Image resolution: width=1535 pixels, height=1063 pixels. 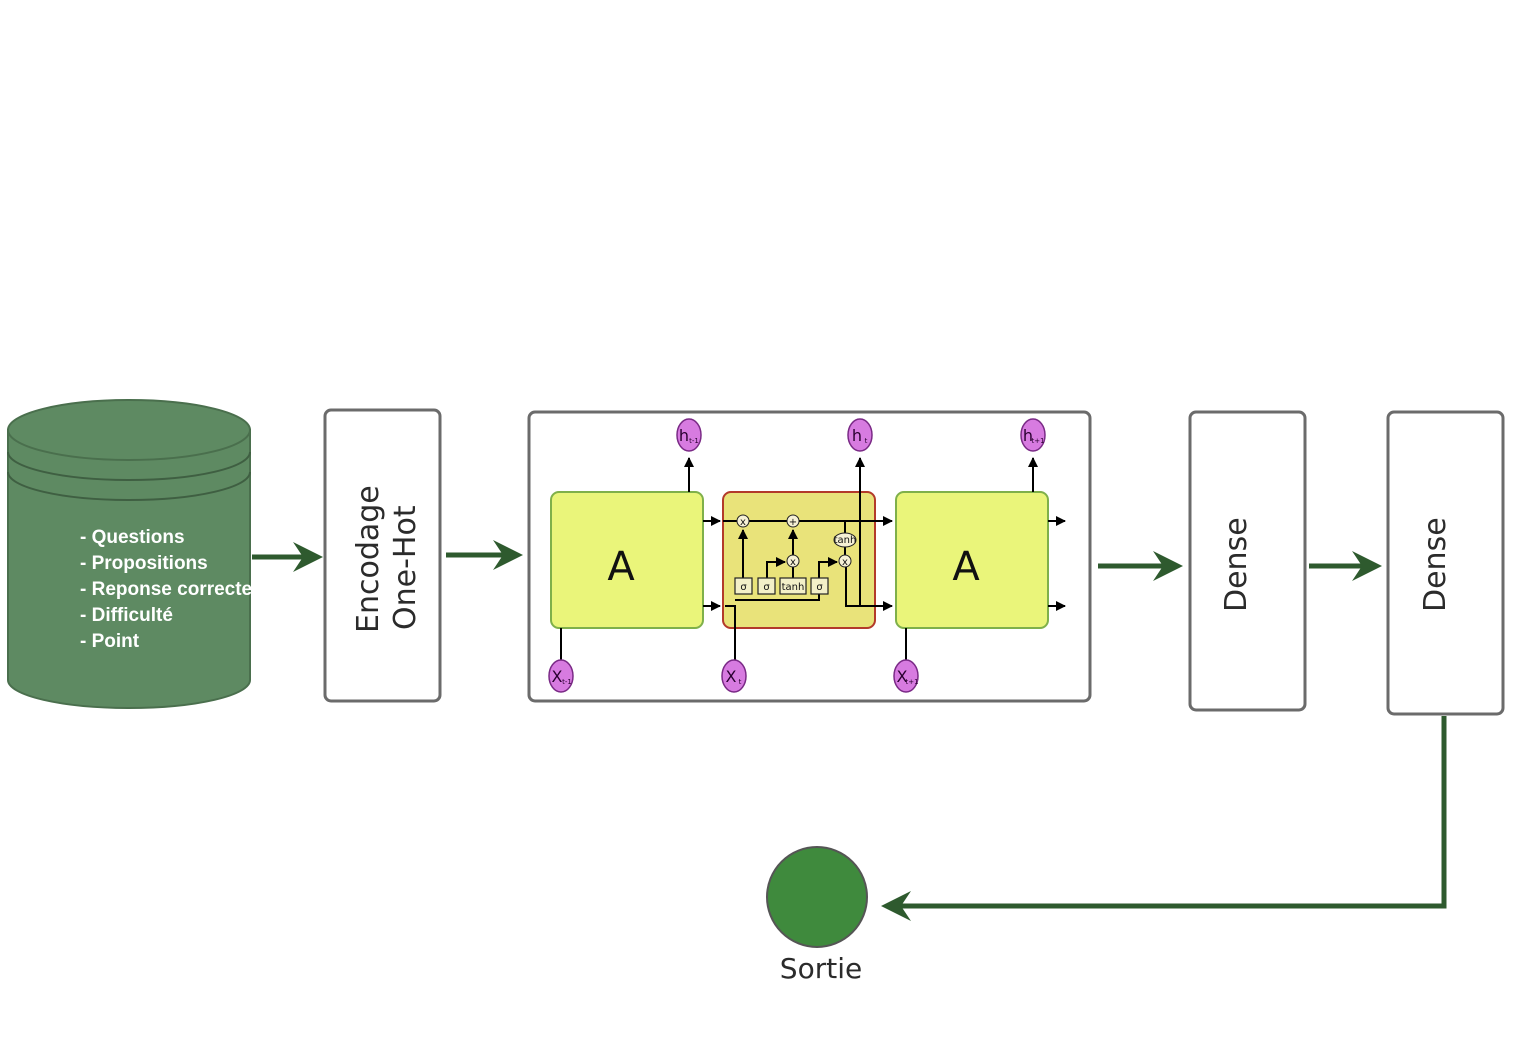 What do you see at coordinates (740, 682) in the screenshot?
I see `input-x-current-sub: t` at bounding box center [740, 682].